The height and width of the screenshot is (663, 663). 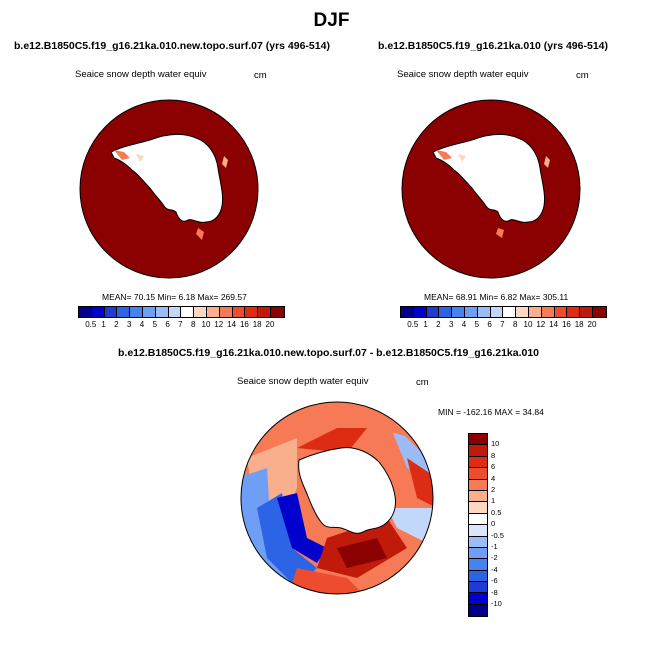 What do you see at coordinates (303, 381) in the screenshot?
I see `difference-variable-title: Seaice snow depth water equiv` at bounding box center [303, 381].